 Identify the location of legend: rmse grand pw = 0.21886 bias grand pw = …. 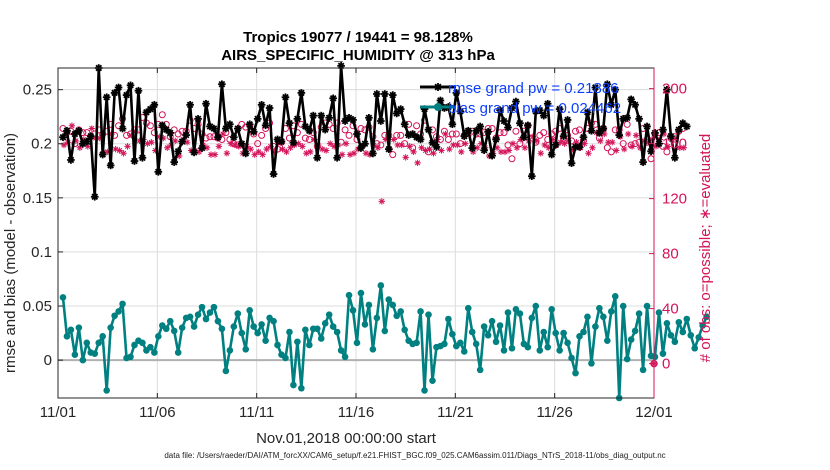
(520, 98).